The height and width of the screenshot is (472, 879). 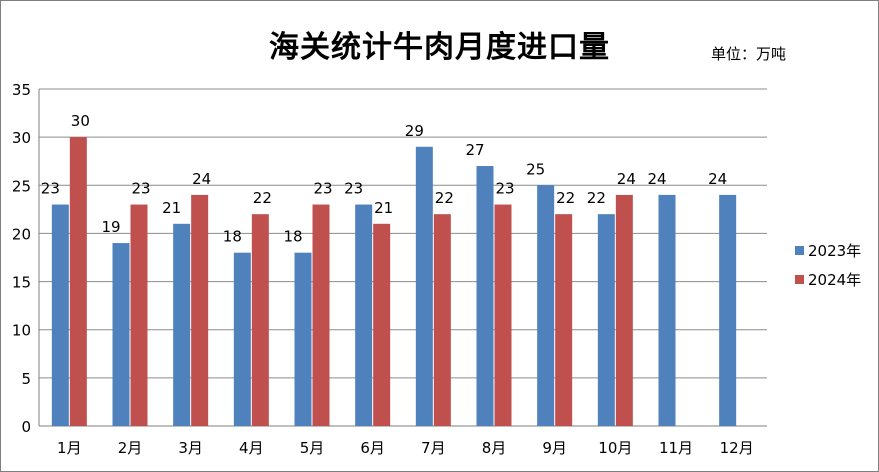 I want to click on y-tick-label: 15, so click(x=21, y=283).